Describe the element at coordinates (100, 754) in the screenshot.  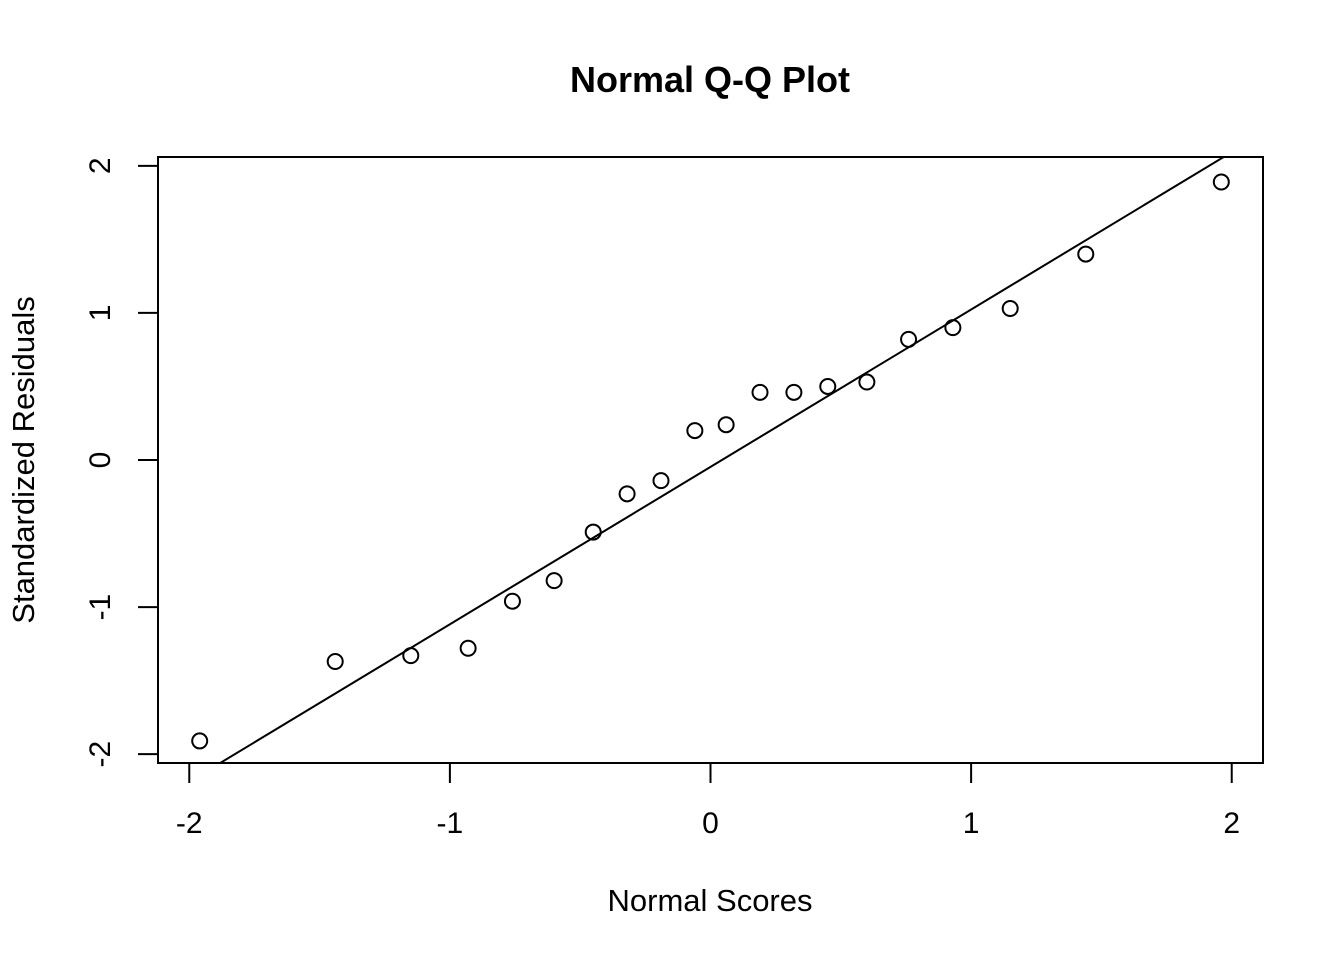
I see `y-tick-label: -2` at that location.